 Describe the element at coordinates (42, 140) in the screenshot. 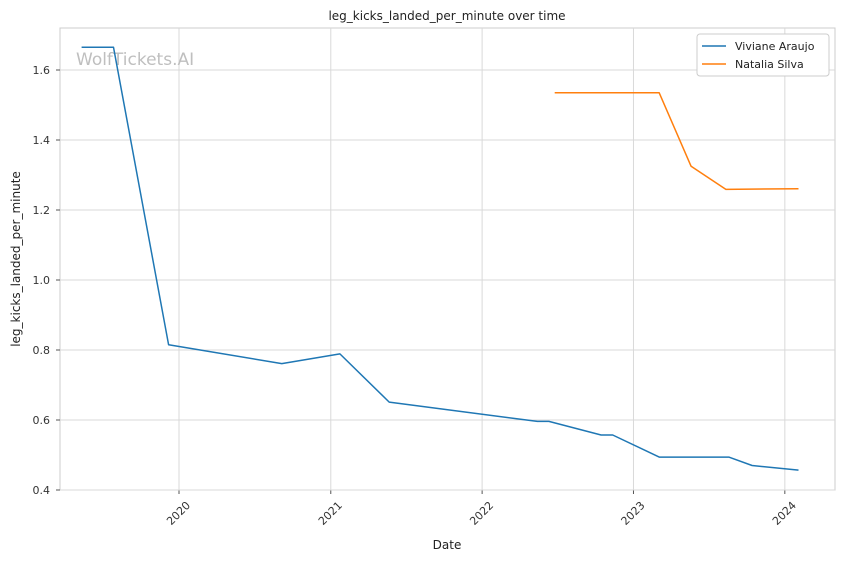

I see `y-tick-label: 1.4` at that location.